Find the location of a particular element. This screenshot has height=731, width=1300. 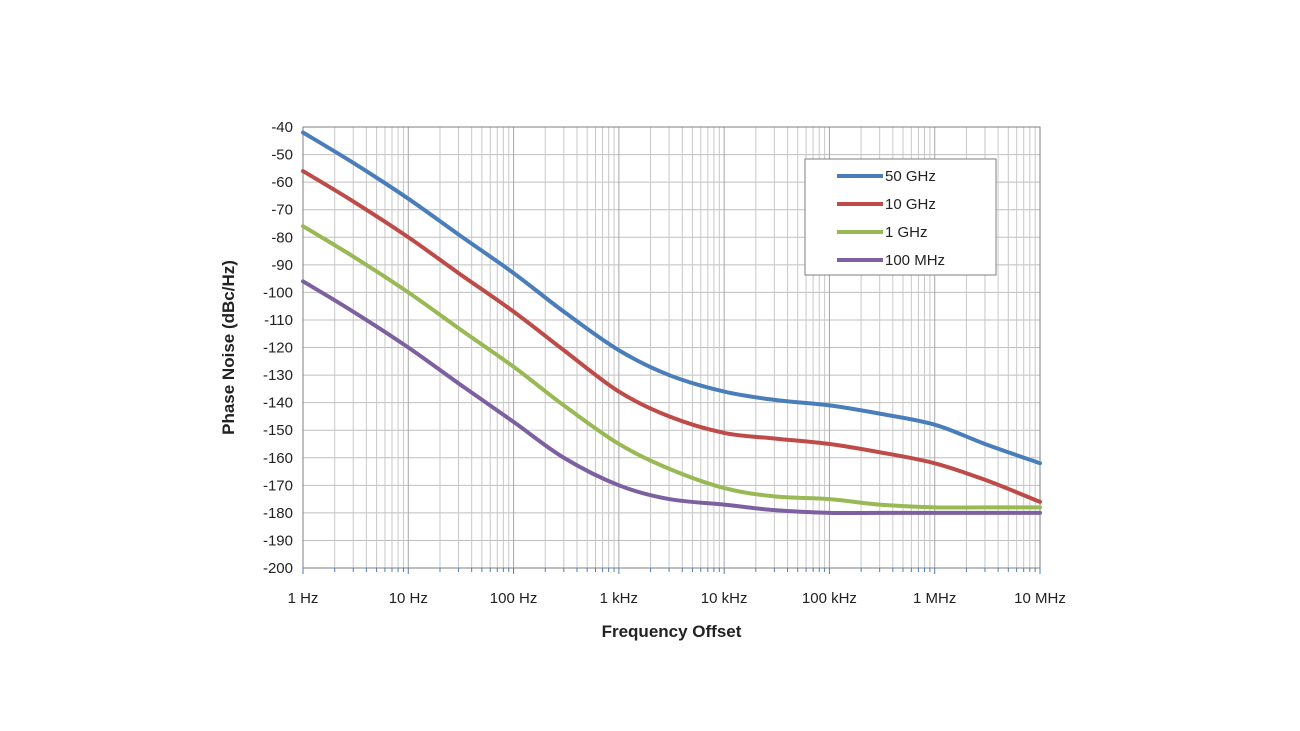

y-tick-label: -180 is located at coordinates (278, 513).